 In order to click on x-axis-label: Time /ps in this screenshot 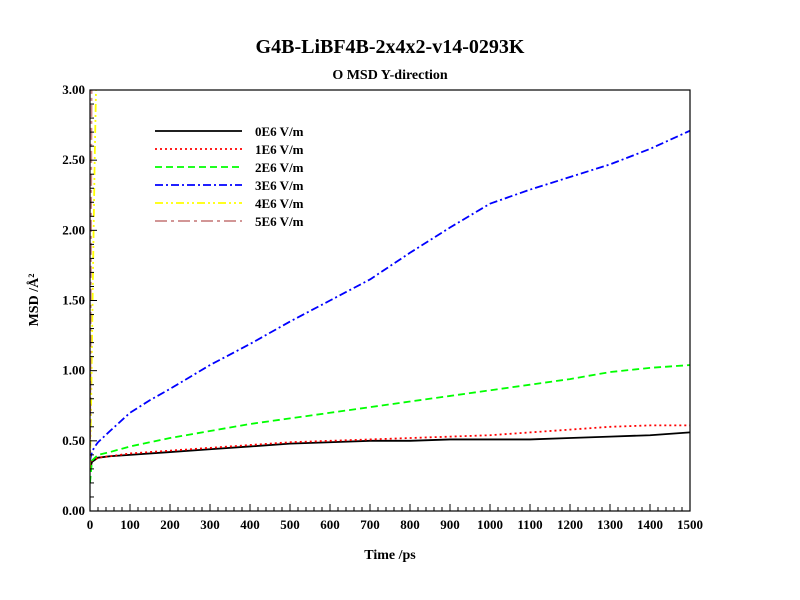, I will do `click(390, 555)`.